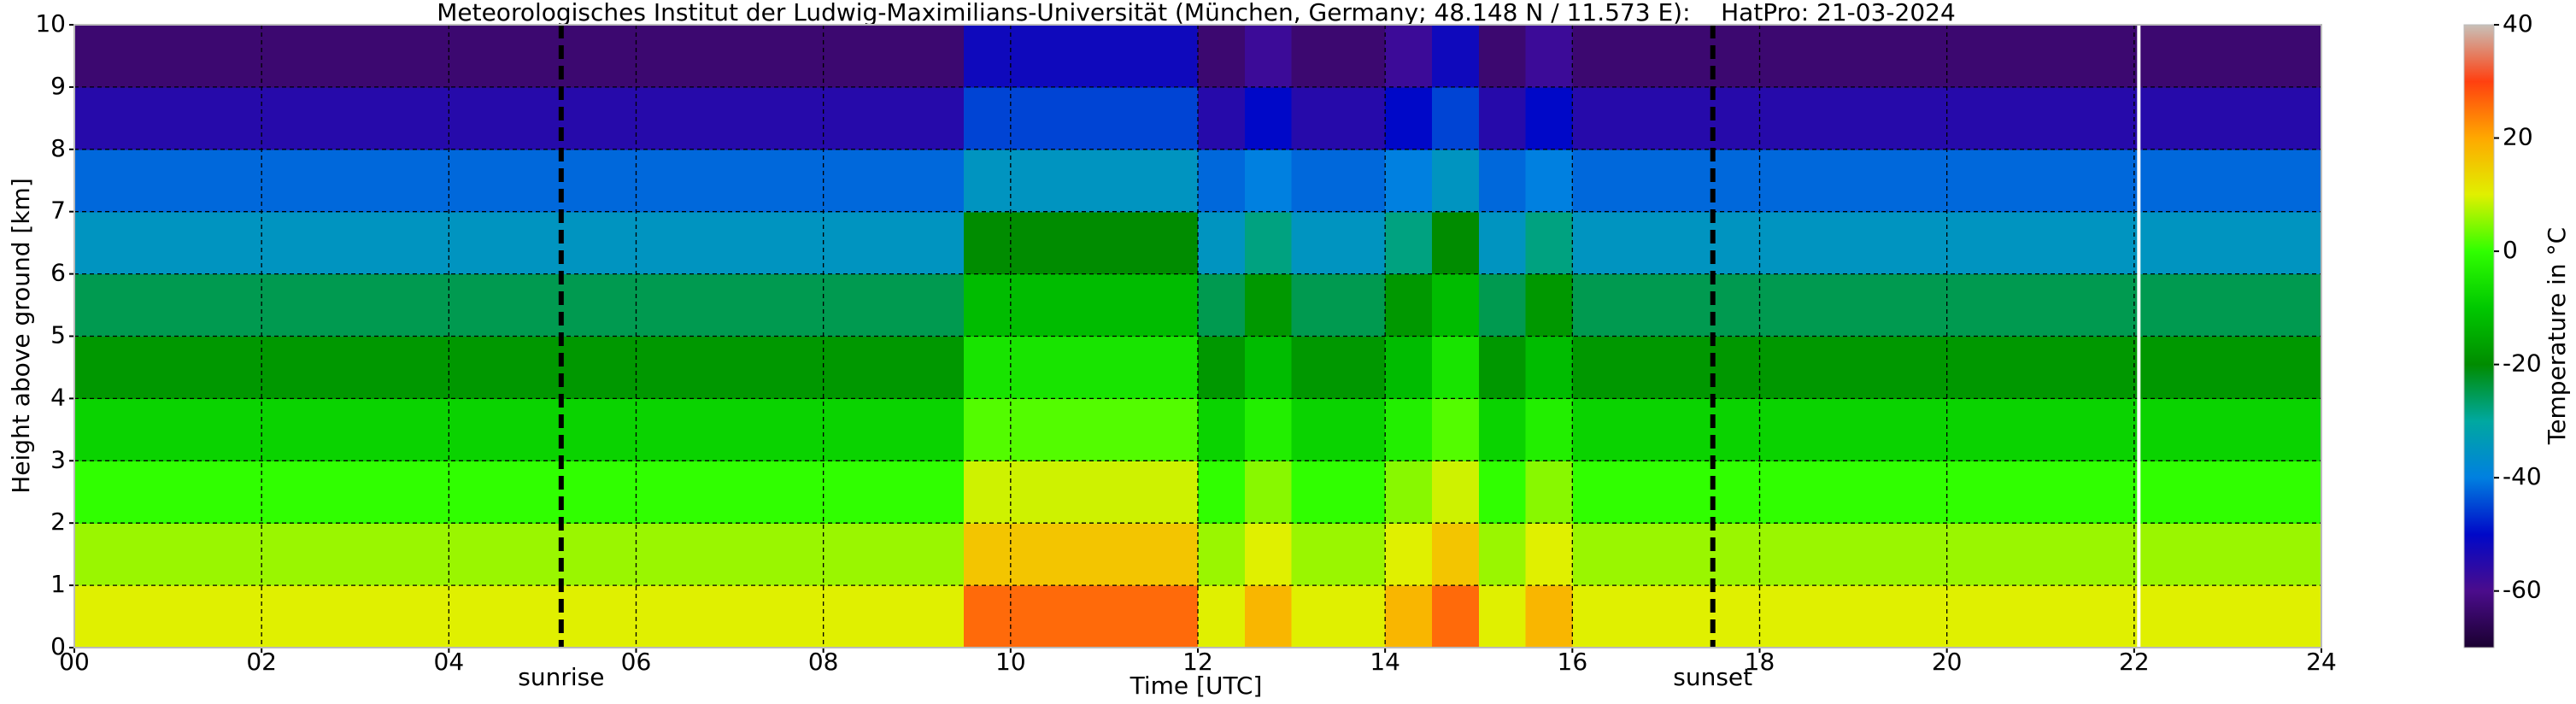 This screenshot has width=2576, height=704. Describe the element at coordinates (2518, 137) in the screenshot. I see `colorbar-tick-label: 20` at that location.